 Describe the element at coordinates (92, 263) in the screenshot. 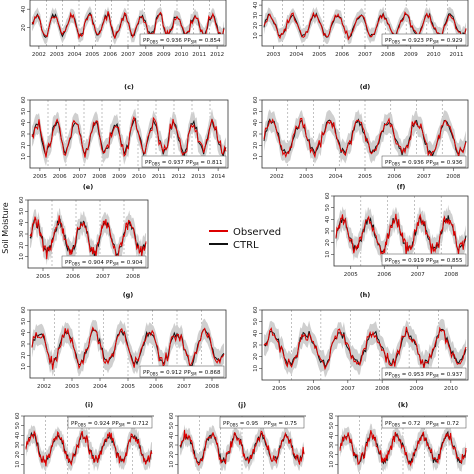

I see `pp-obs-value: = 0.904` at that location.